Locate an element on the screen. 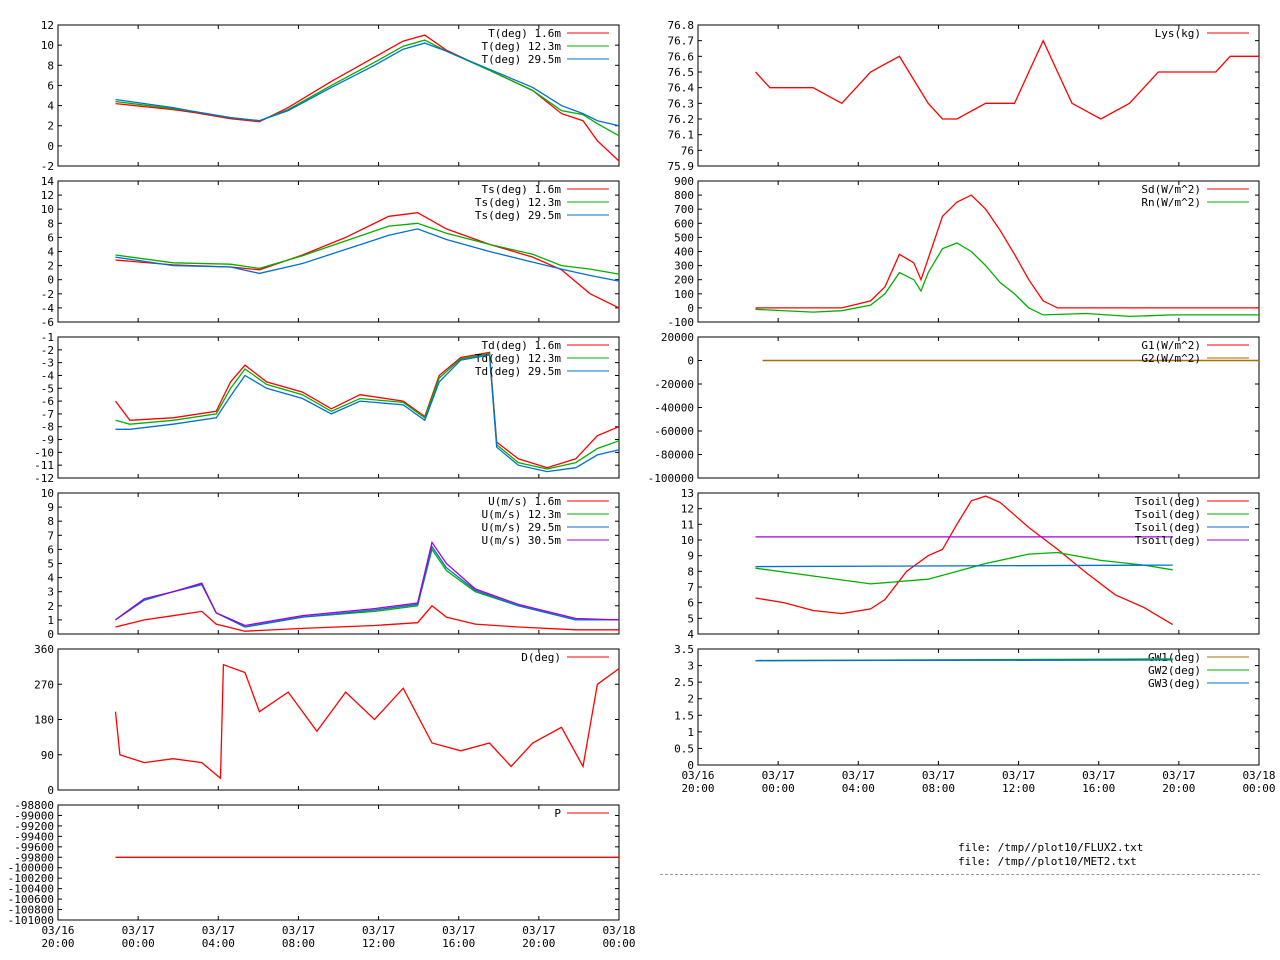 Image resolution: width=1280 pixels, height=960 pixels. y-tick-label: 3 is located at coordinates (690, 666).